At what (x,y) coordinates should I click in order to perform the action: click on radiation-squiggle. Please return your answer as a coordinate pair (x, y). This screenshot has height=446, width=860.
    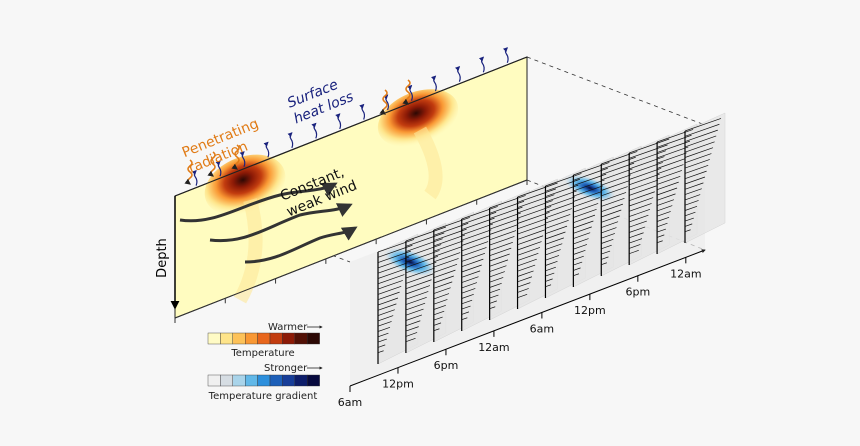
    Looking at the image, I should click on (211, 164).